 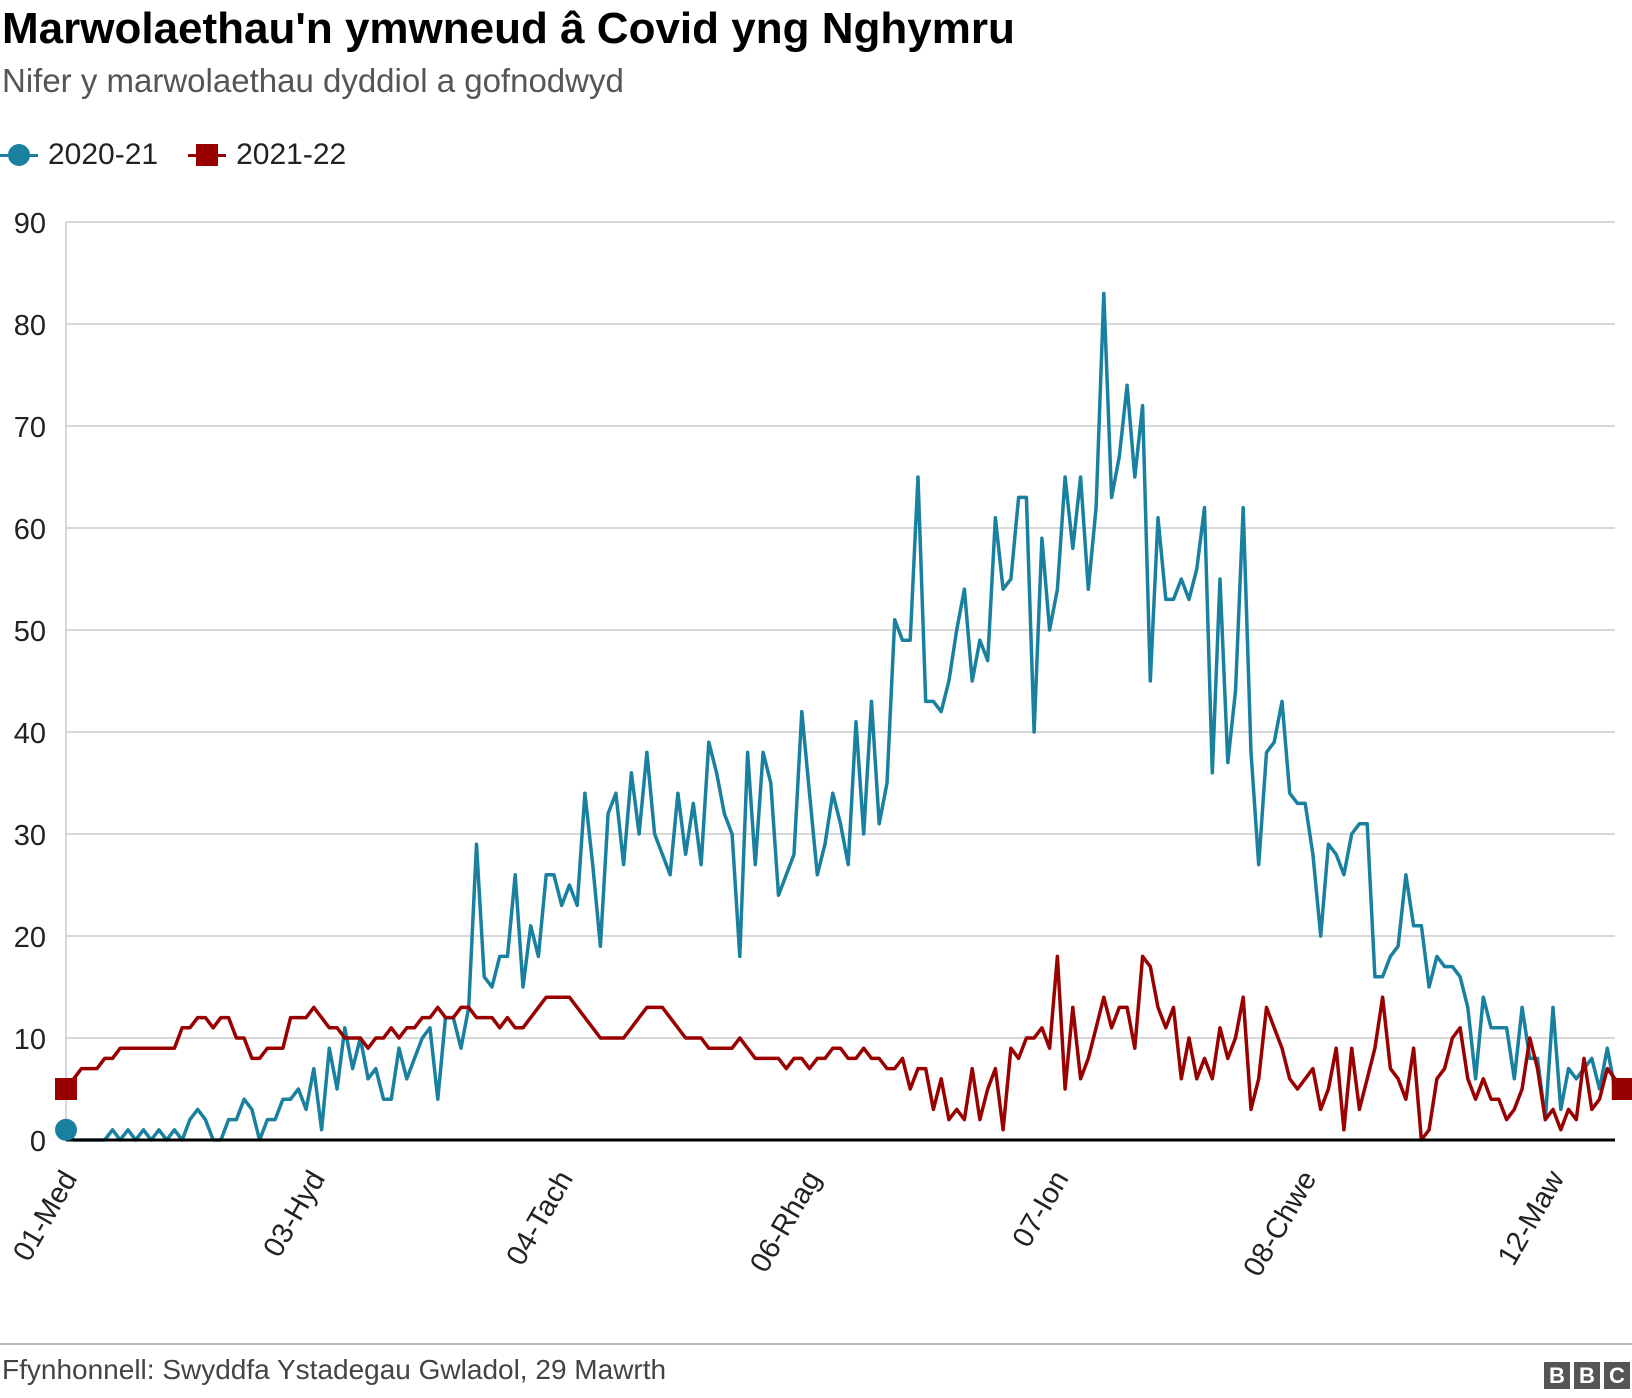 I want to click on square-marker-icon, so click(x=207, y=155).